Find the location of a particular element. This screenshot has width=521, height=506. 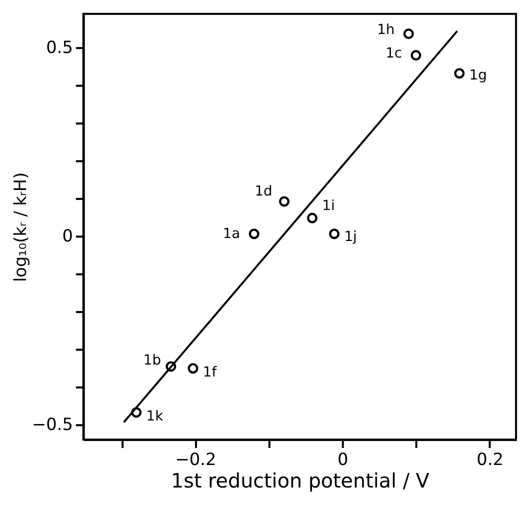

annotation: 1i is located at coordinates (328, 206).